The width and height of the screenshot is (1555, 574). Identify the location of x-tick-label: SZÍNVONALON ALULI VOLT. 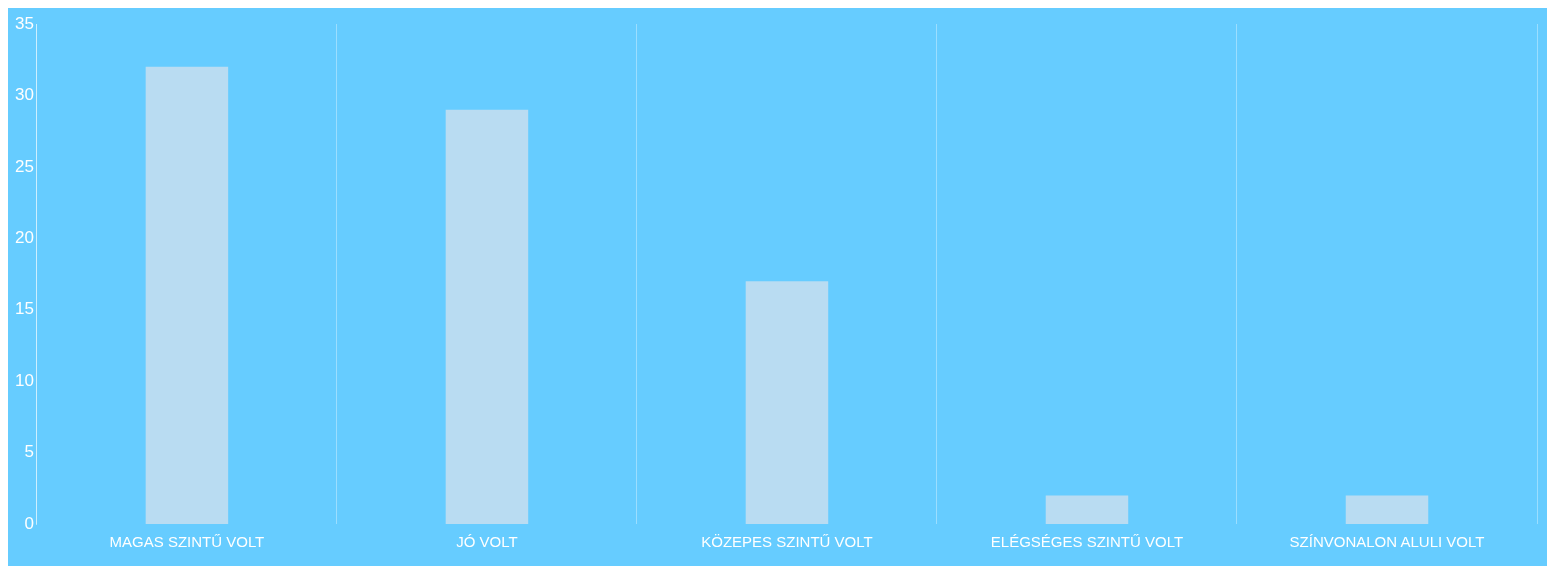
(1387, 542).